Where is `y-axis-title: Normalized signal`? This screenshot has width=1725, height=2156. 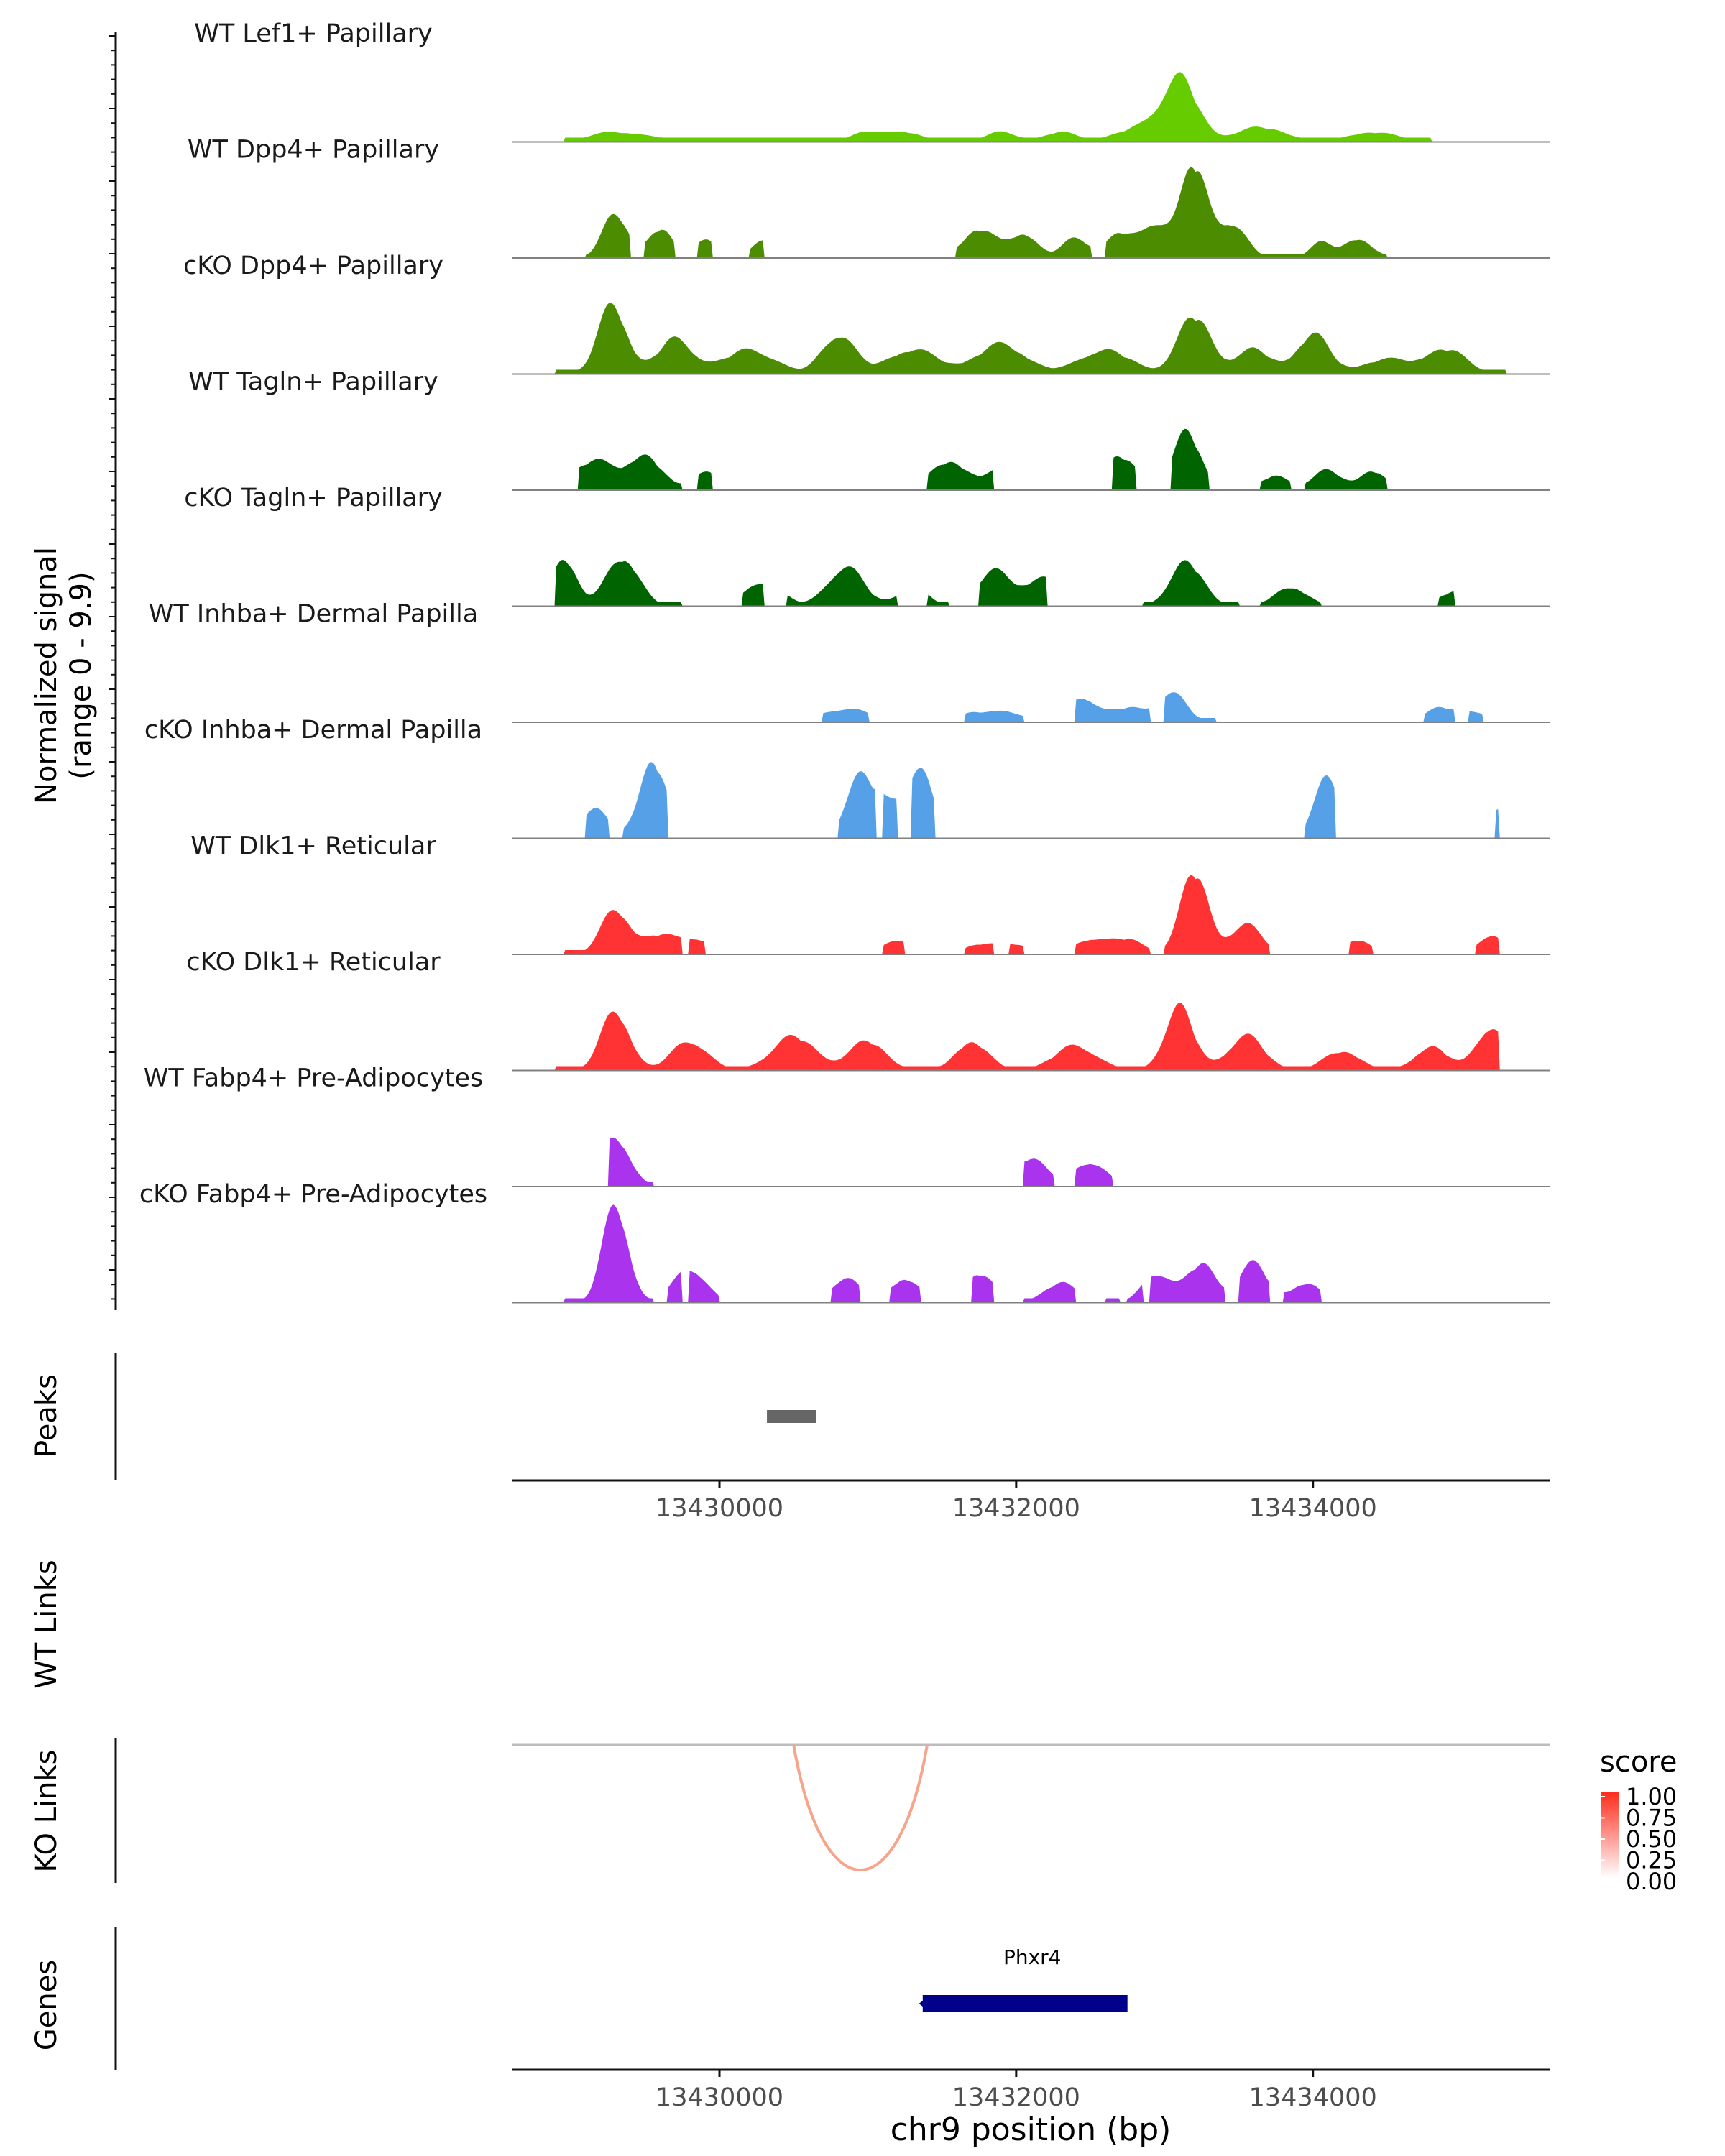 y-axis-title: Normalized signal is located at coordinates (46, 675).